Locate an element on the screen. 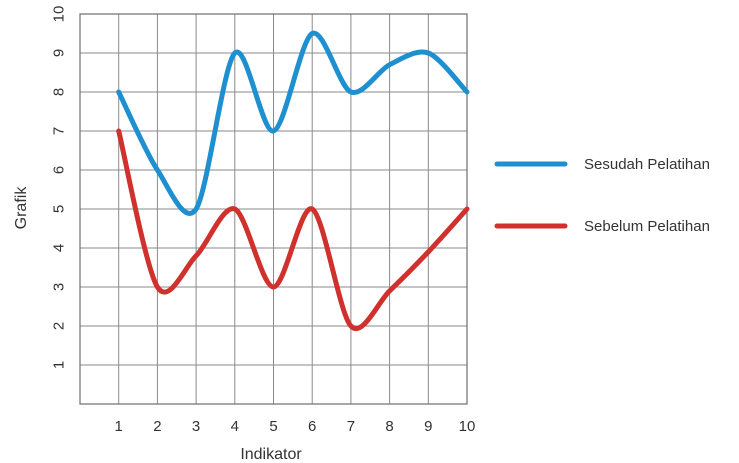  y-tick-label: 8 is located at coordinates (59, 92).